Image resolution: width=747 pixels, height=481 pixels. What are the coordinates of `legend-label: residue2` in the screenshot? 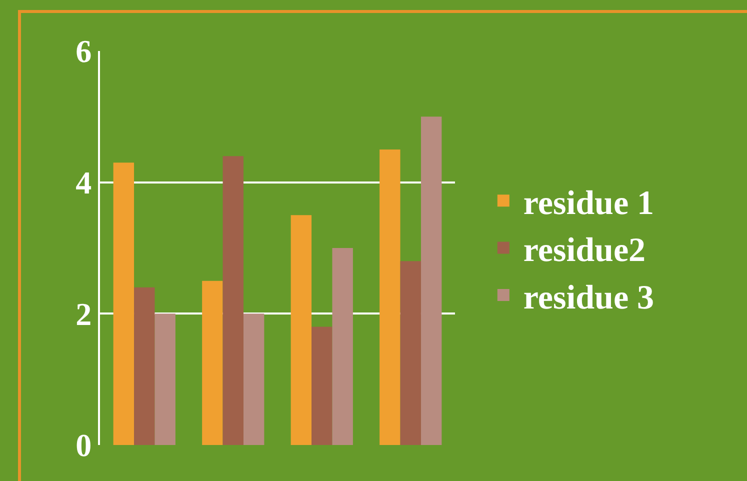 It's located at (584, 251).